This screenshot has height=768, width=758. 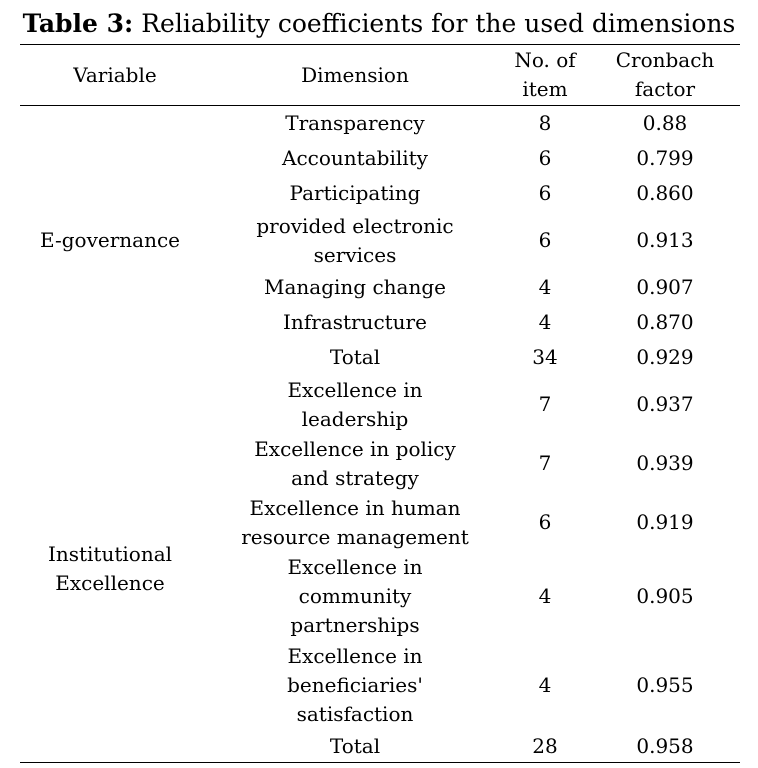 I want to click on cronbach-cell: 0.919, so click(x=665, y=522).